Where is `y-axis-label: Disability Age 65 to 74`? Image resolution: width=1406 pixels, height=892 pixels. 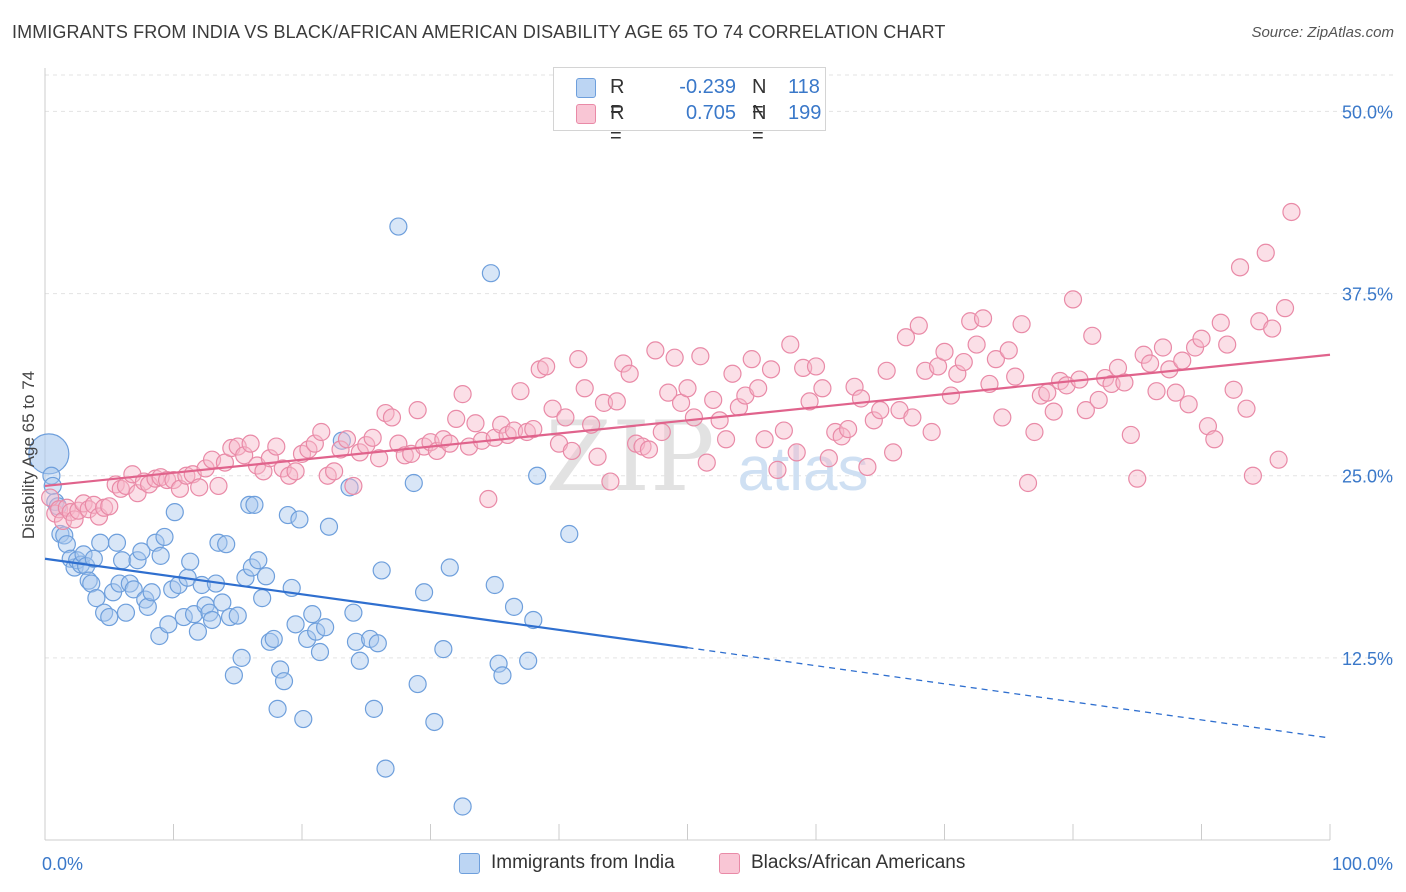 y-axis-label: Disability Age 65 to 74 is located at coordinates (28, 455).